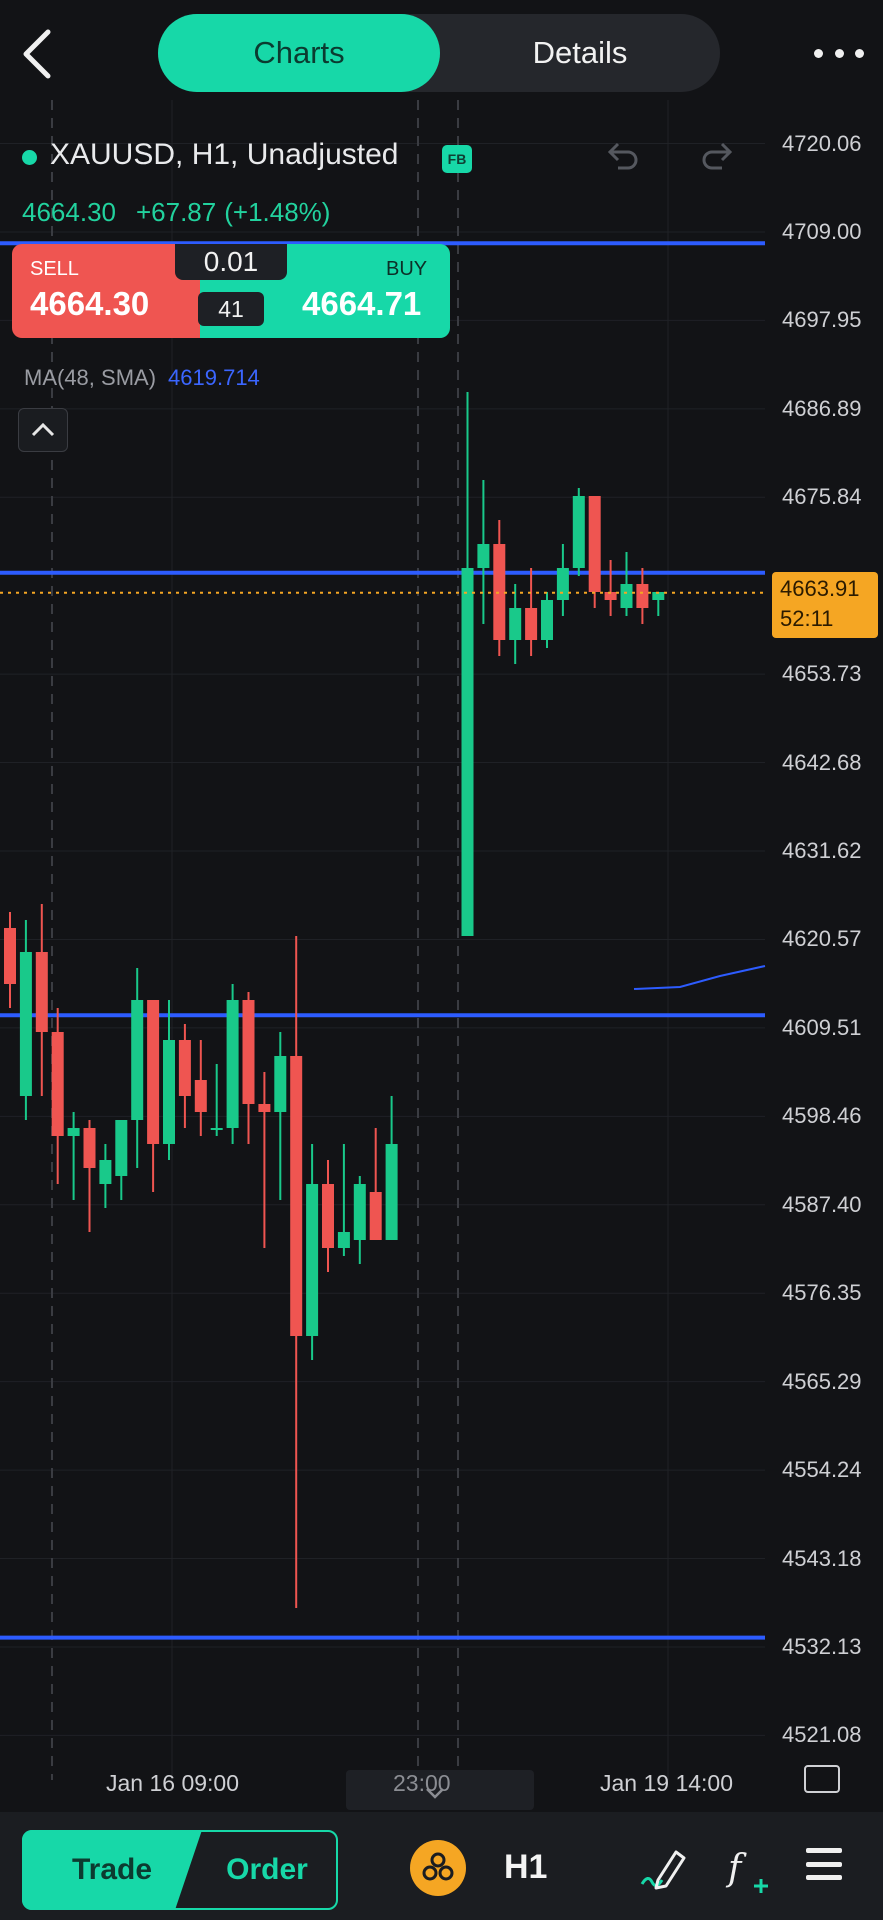 The image size is (883, 1920). What do you see at coordinates (54, 269) in the screenshot?
I see `sell-label: SELL` at bounding box center [54, 269].